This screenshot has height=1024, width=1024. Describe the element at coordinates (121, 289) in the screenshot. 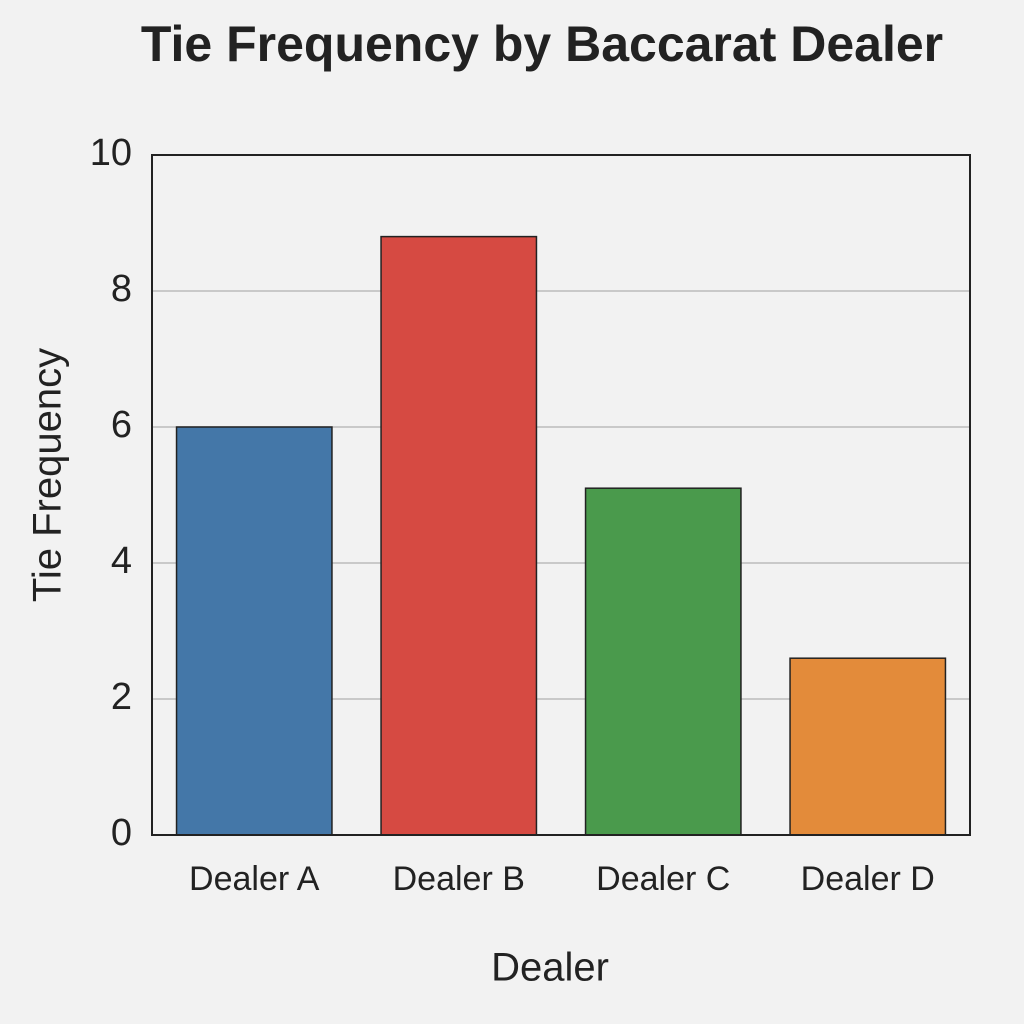

I see `y-tick-label: 8` at that location.